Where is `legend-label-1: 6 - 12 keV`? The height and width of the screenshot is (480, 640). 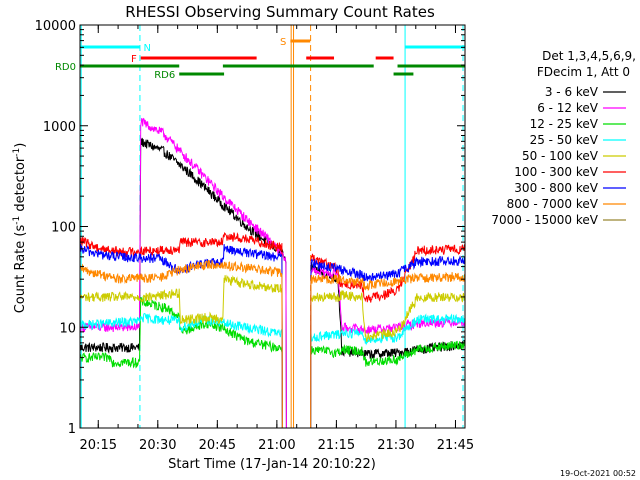
legend-label-1: 6 - 12 keV is located at coordinates (568, 108).